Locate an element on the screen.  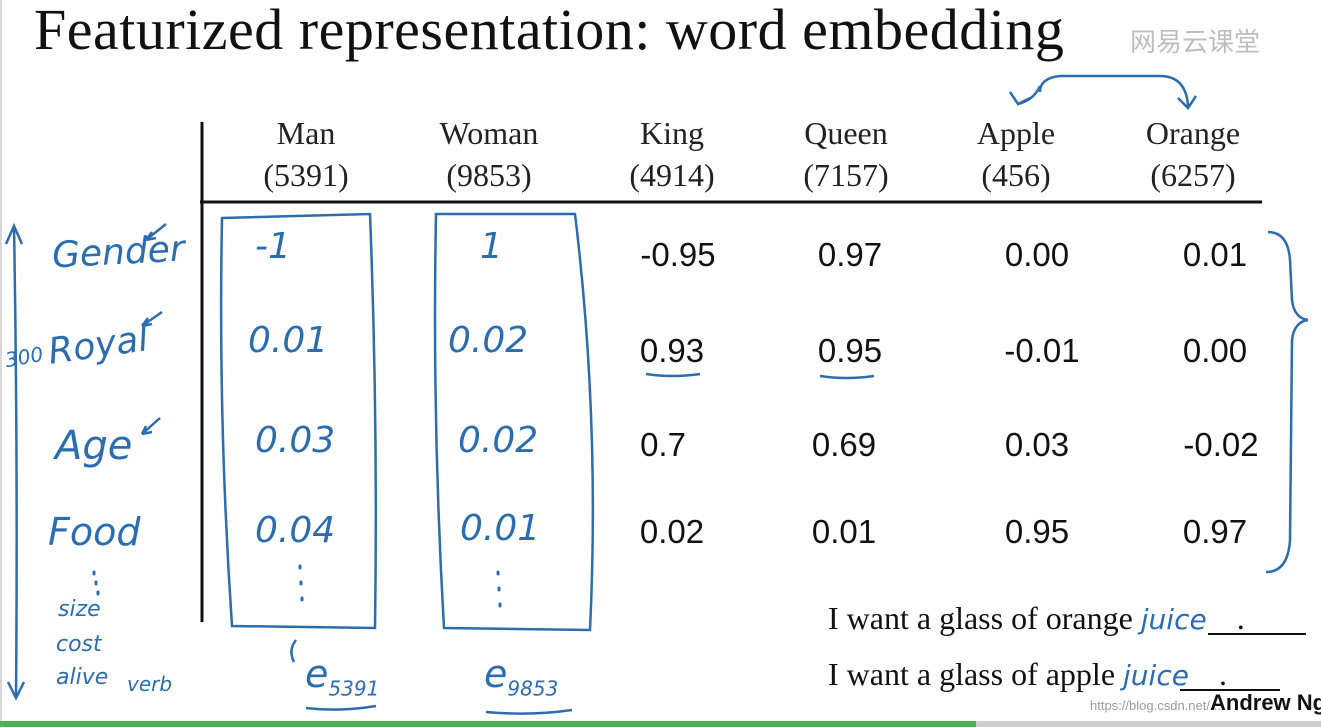
embedding-label-man: e5391 is located at coordinates (342, 676).